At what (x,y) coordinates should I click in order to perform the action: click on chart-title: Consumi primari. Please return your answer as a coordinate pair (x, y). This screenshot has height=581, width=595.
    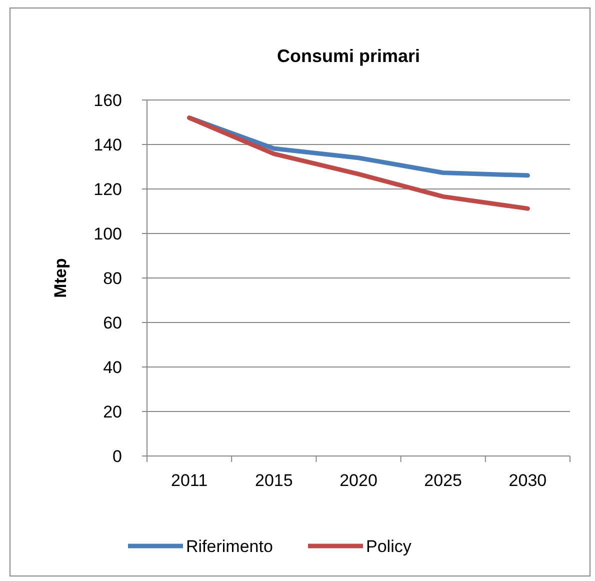
    Looking at the image, I should click on (348, 56).